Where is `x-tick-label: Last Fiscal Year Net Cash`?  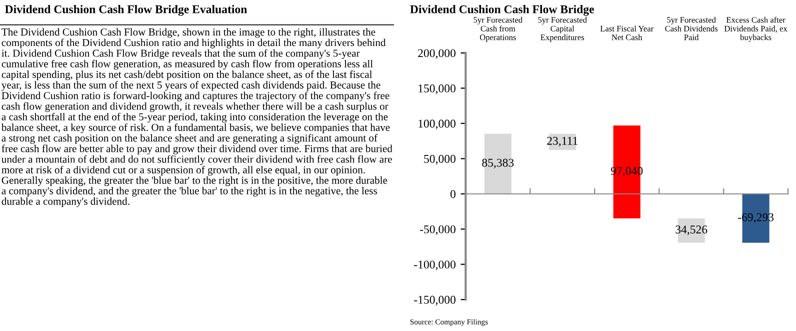 x-tick-label: Last Fiscal Year Net Cash is located at coordinates (627, 33).